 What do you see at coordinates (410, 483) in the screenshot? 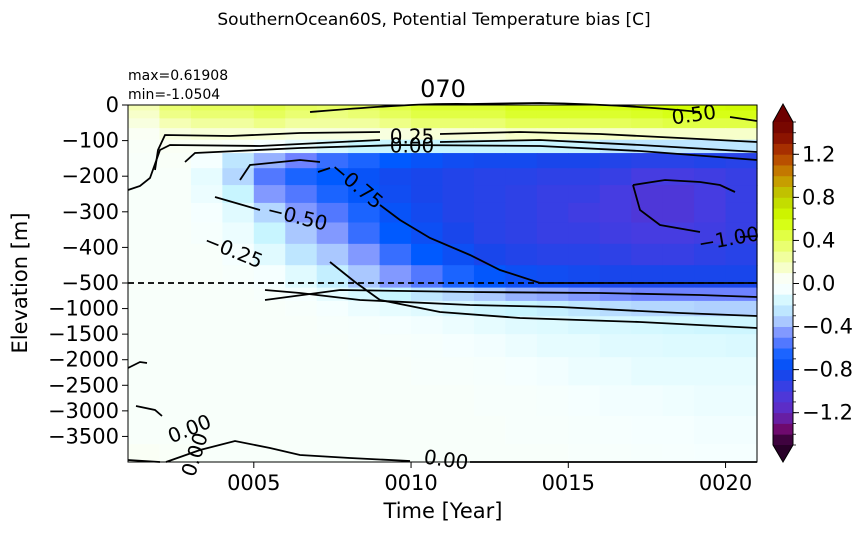
I see `x-tick-label: 0010` at bounding box center [410, 483].